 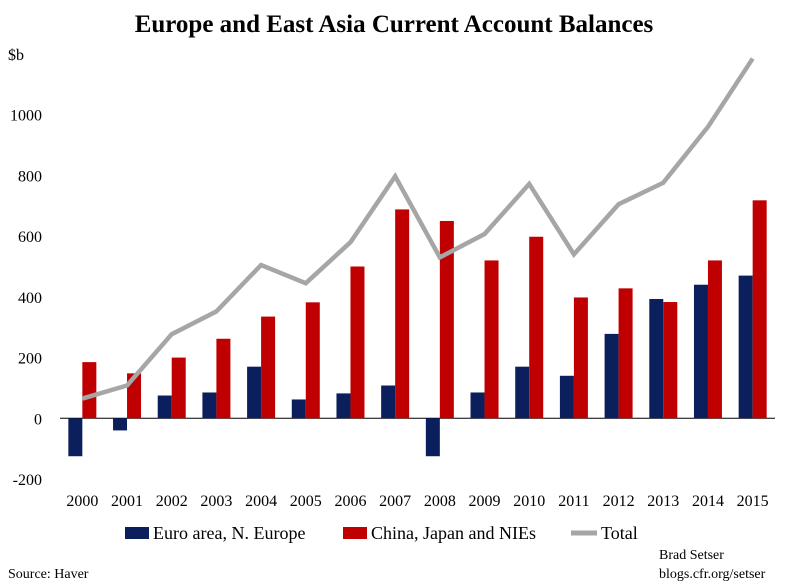 I want to click on legend-swatch-euro, so click(x=137, y=533).